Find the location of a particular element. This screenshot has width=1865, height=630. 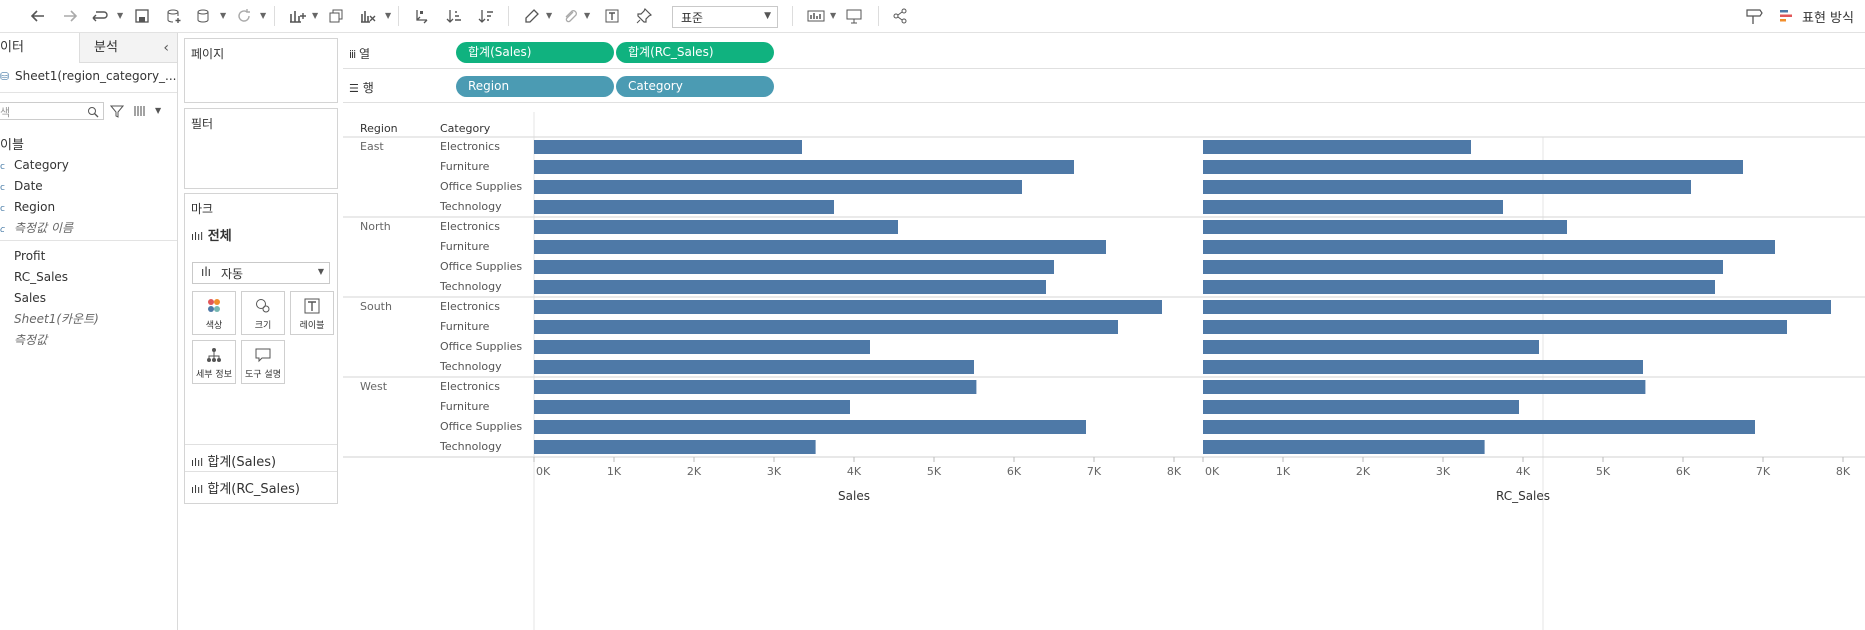

bar-chart-icon: ılıl is located at coordinates (197, 489).